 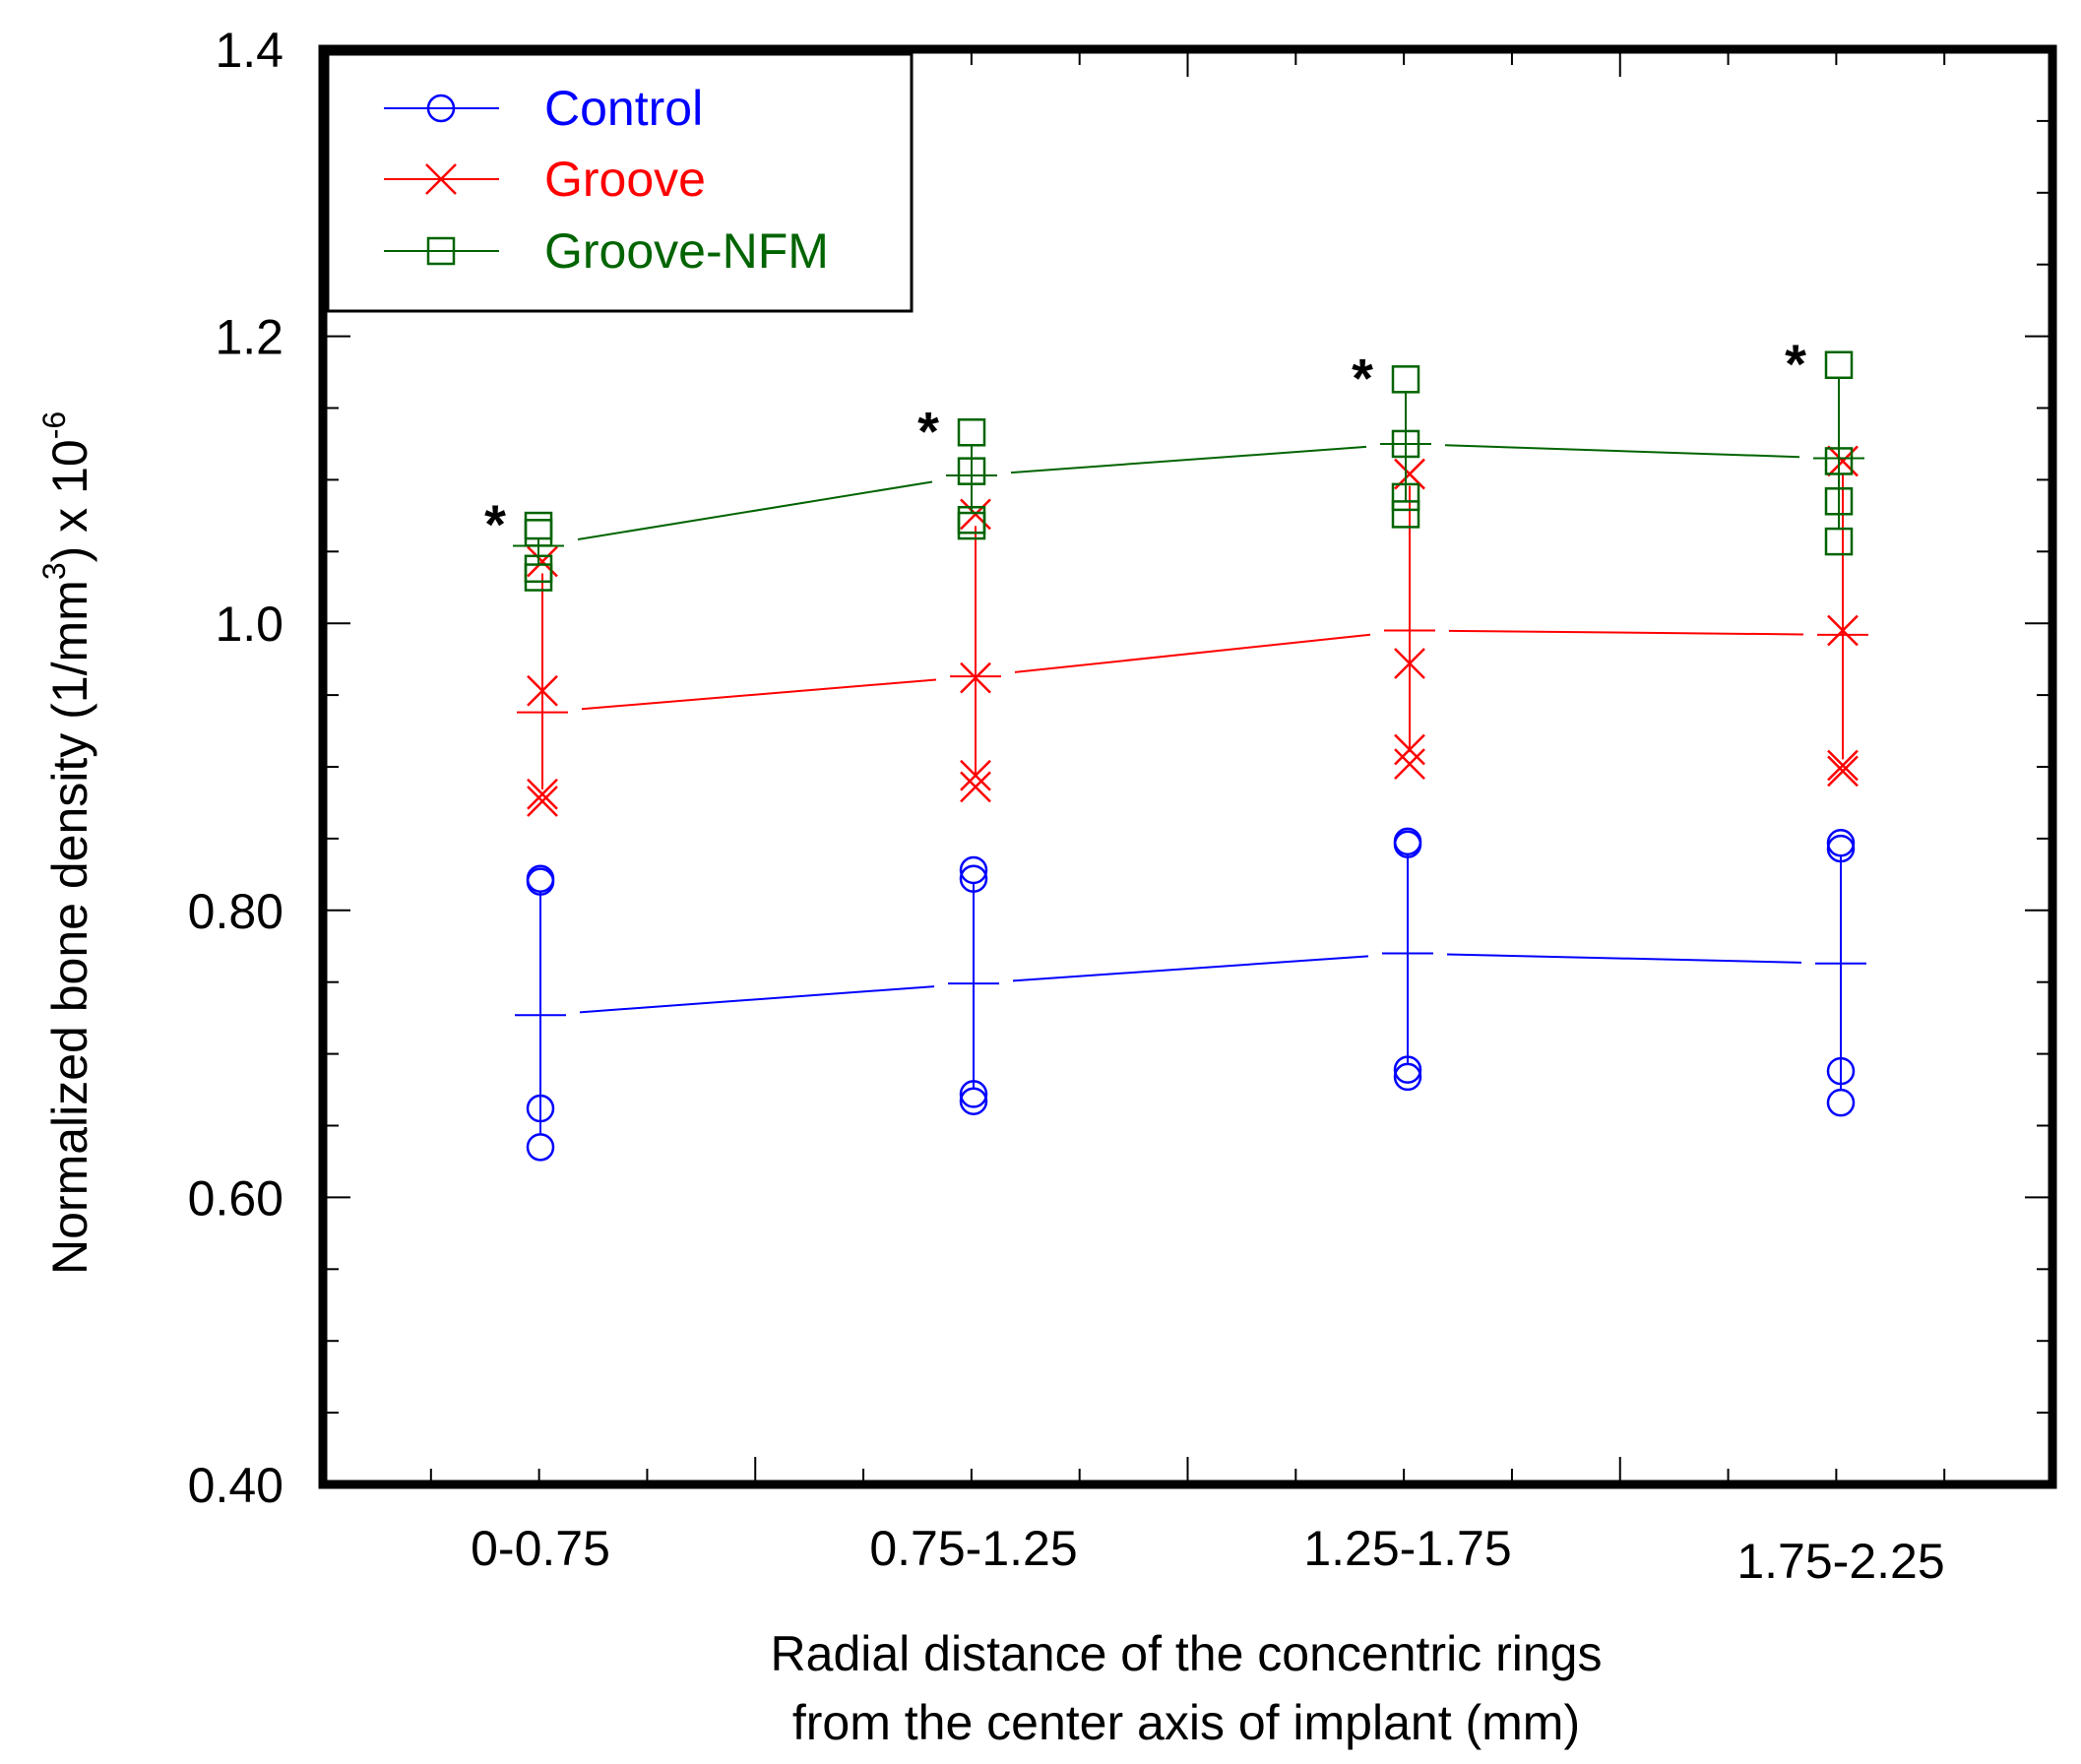 I want to click on legend-box, so click(x=620, y=182).